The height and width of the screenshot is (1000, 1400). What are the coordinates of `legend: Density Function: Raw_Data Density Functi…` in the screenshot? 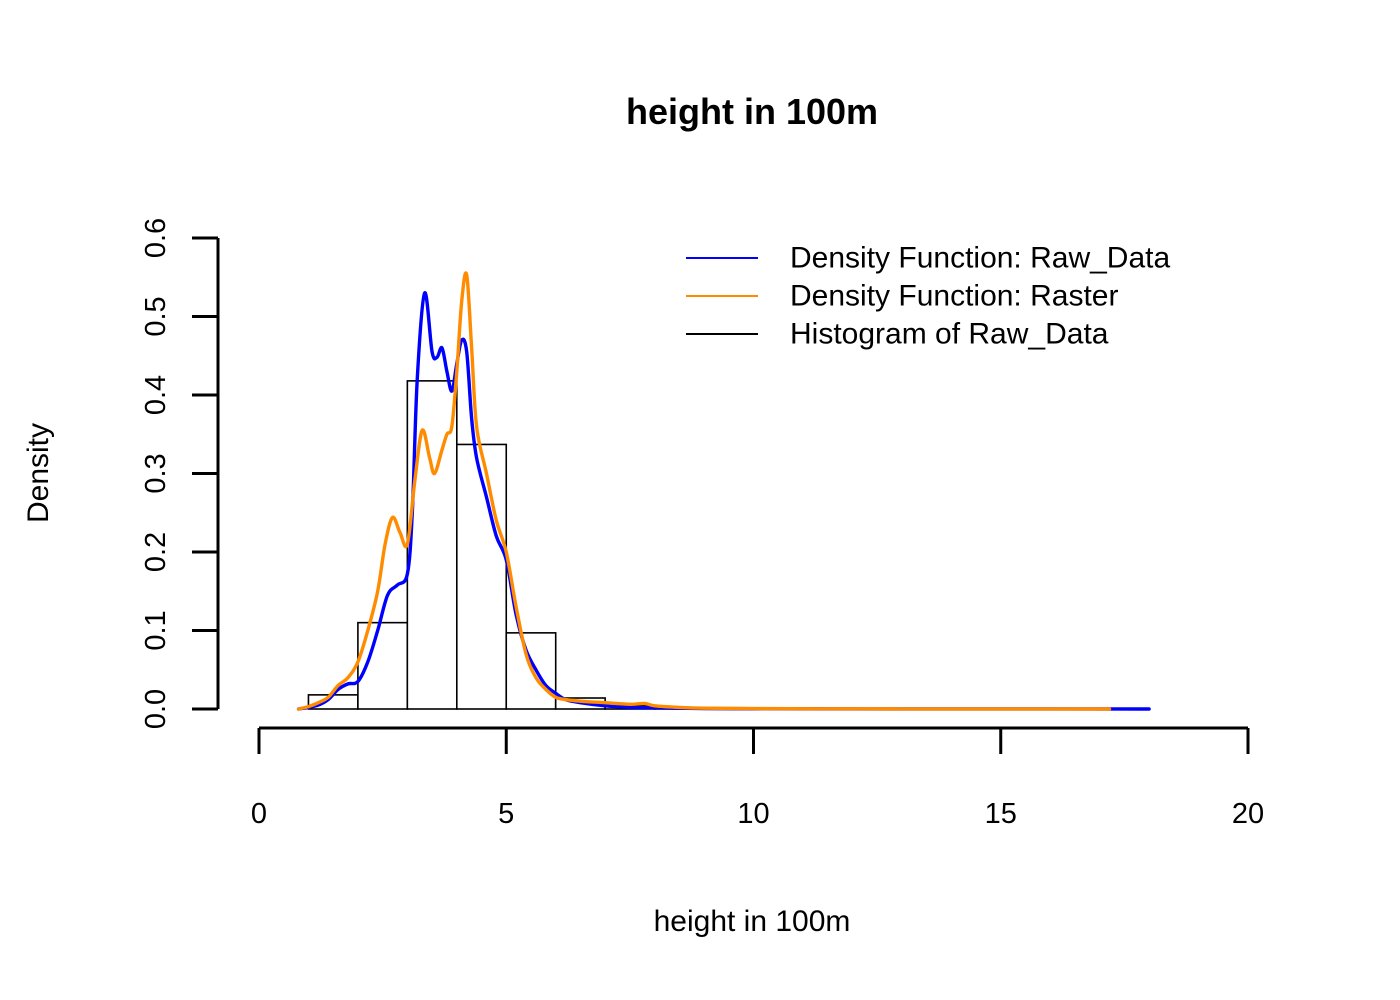 It's located at (928, 296).